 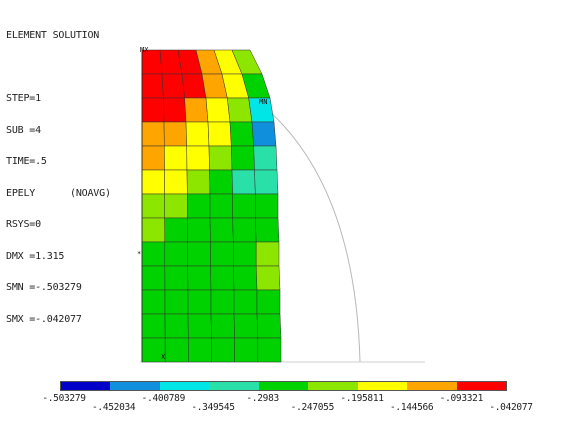 I want to click on axis-x-label: X, so click(x=163, y=357).